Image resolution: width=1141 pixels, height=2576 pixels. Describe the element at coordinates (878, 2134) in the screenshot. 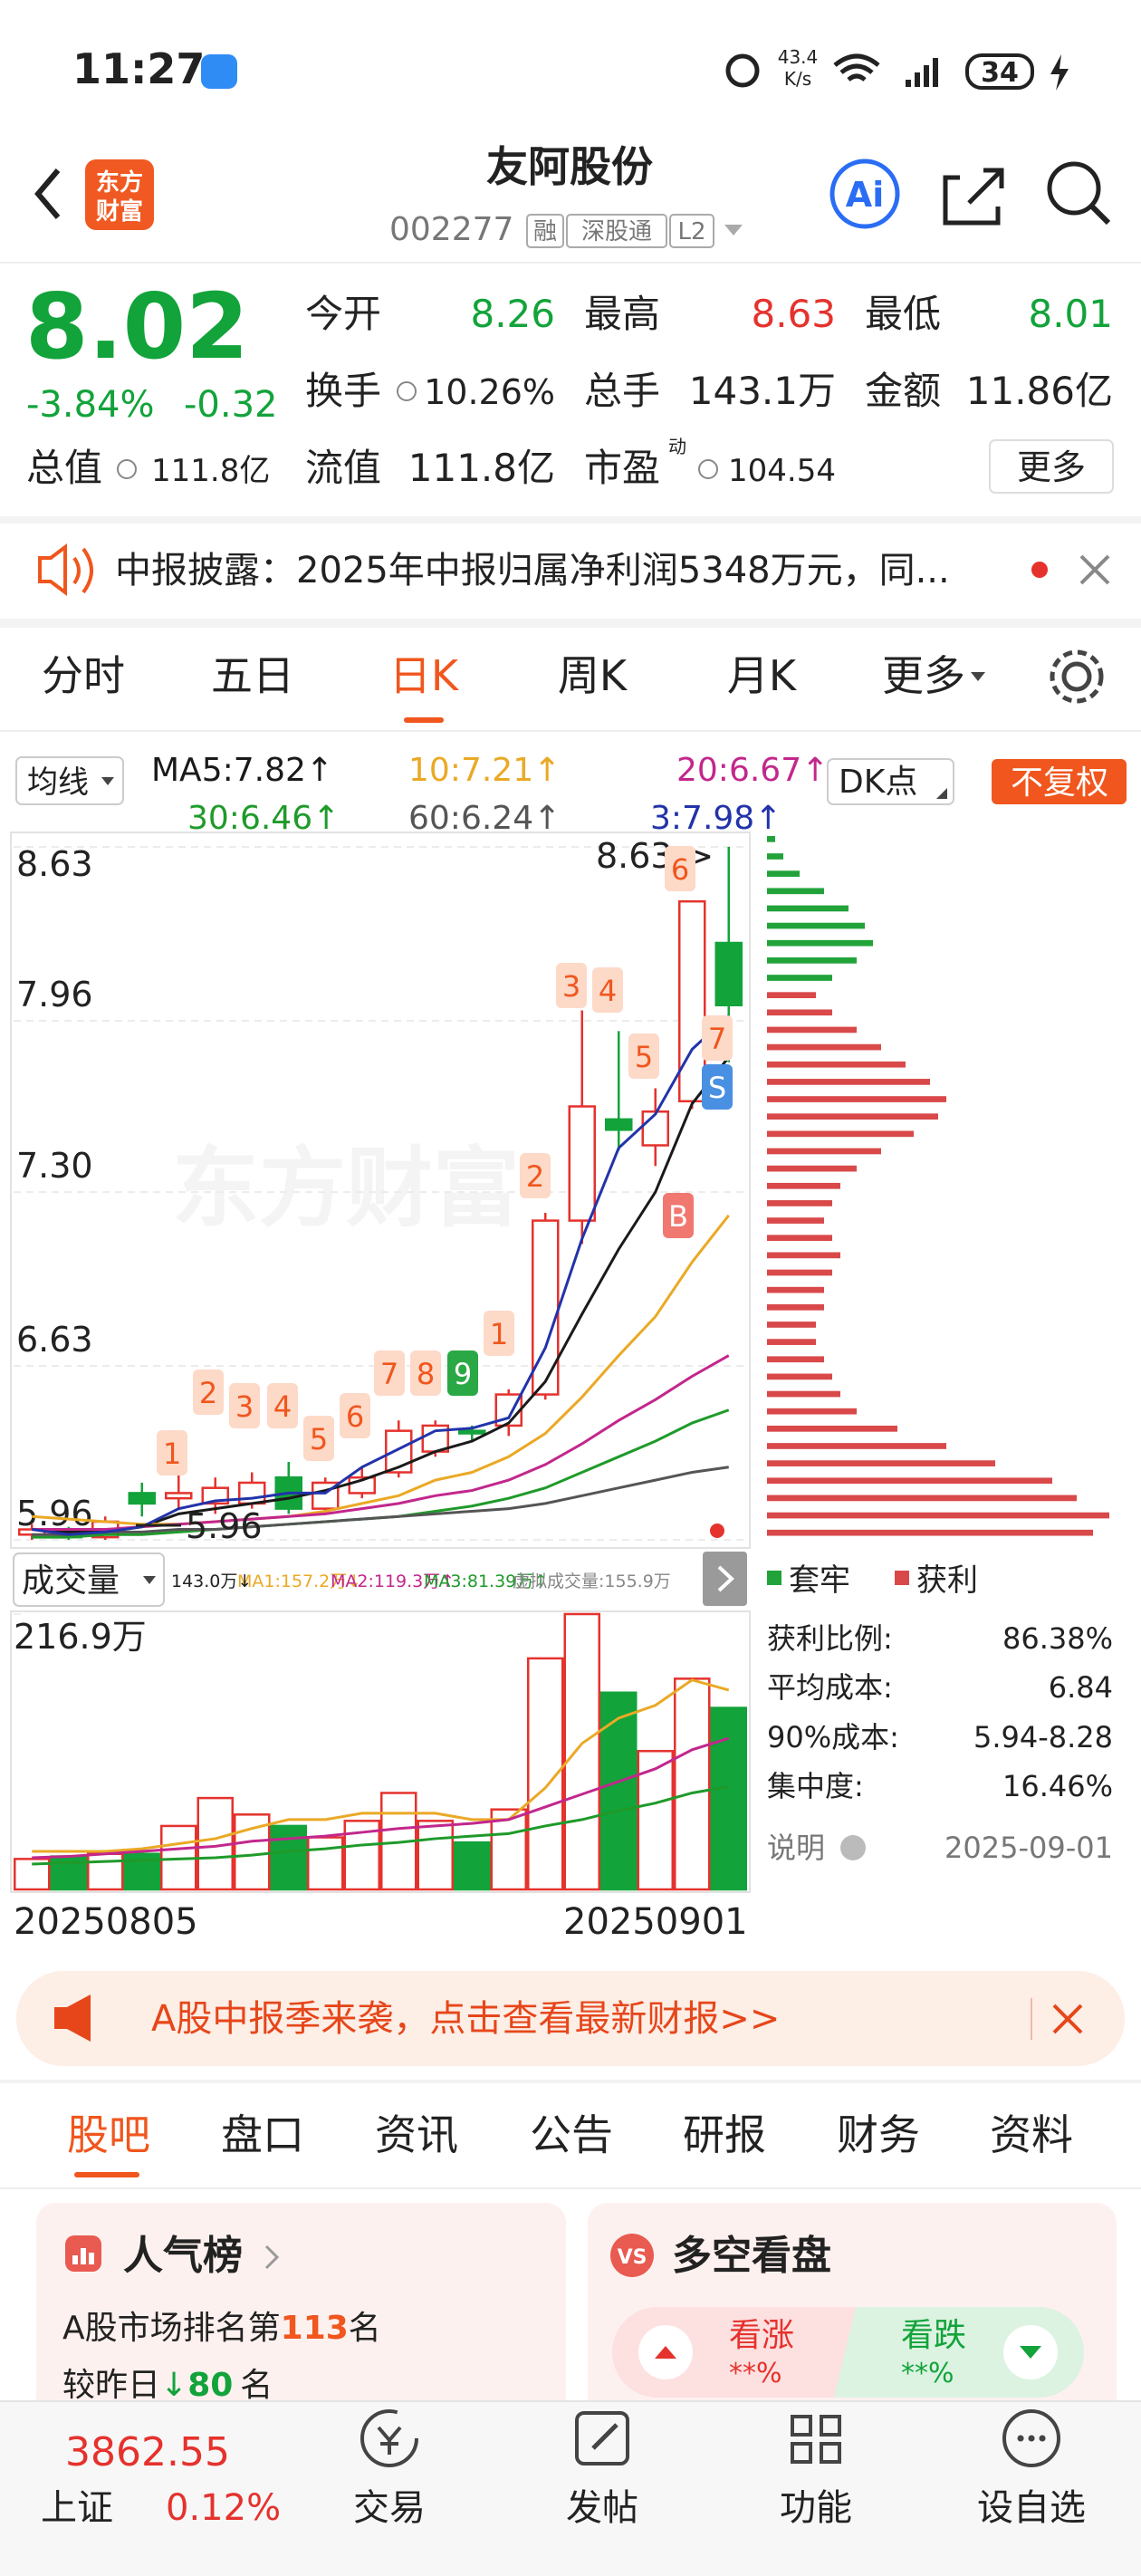

I see `section-tab: 财务` at that location.